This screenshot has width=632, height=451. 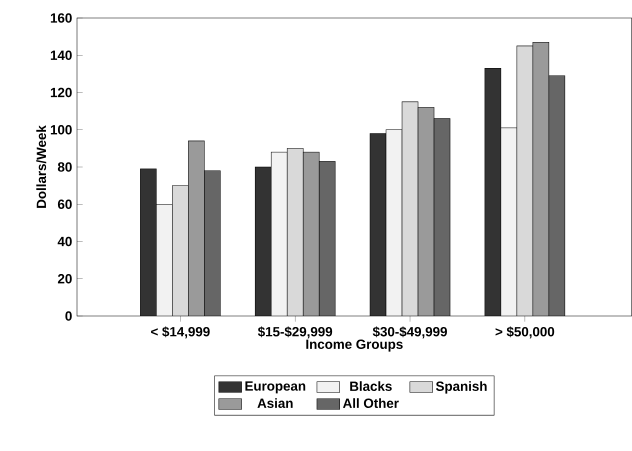 What do you see at coordinates (409, 332) in the screenshot?
I see `x-tick-label: $30-$49,999` at bounding box center [409, 332].